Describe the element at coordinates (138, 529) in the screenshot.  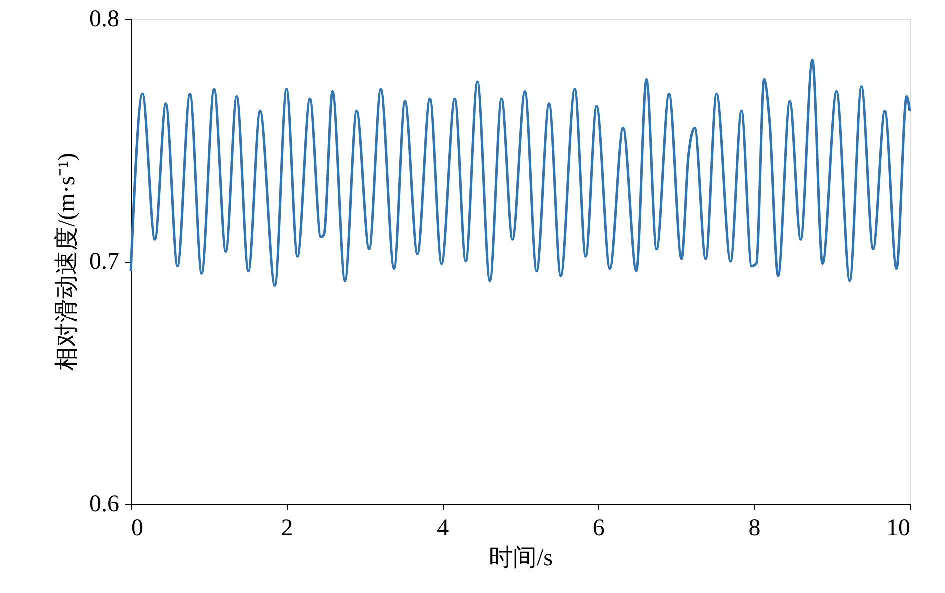
I see `x-tick-label: 0` at that location.